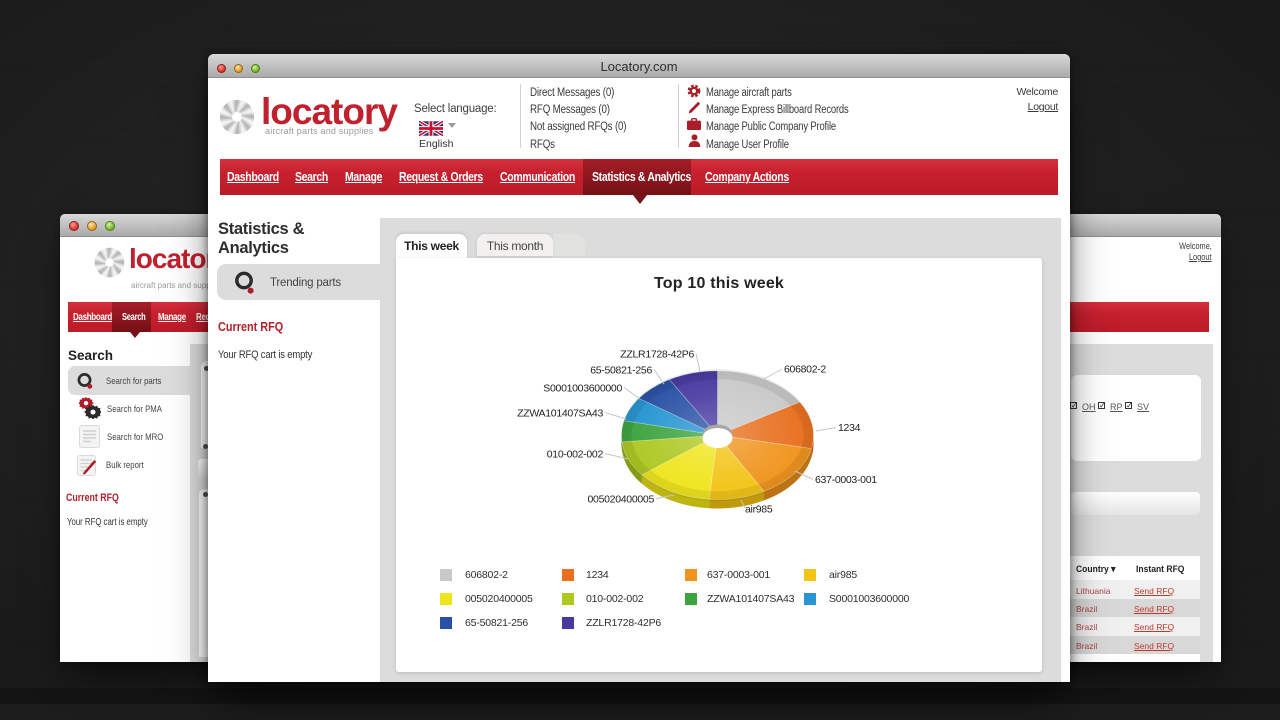 This screenshot has width=1280, height=720. Describe the element at coordinates (657, 354) in the screenshot. I see `svg-text: ZZLR1728-42P6` at that location.